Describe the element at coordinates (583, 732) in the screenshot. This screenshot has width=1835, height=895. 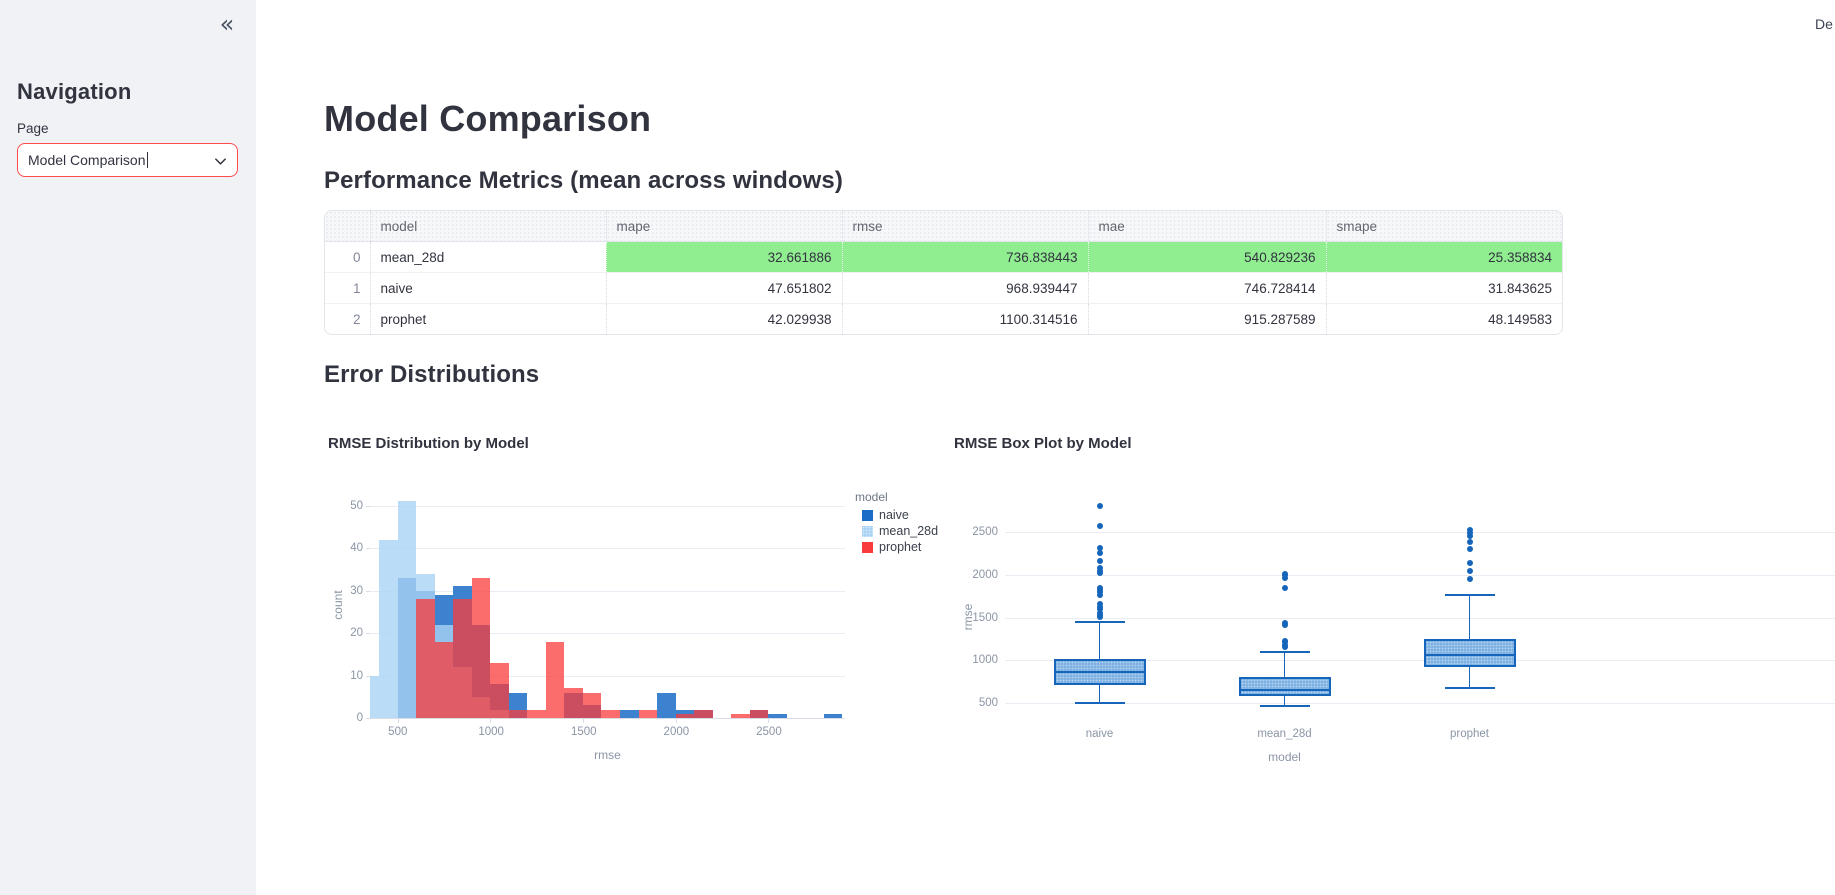
I see `x-axis-tick-label: 1500` at that location.